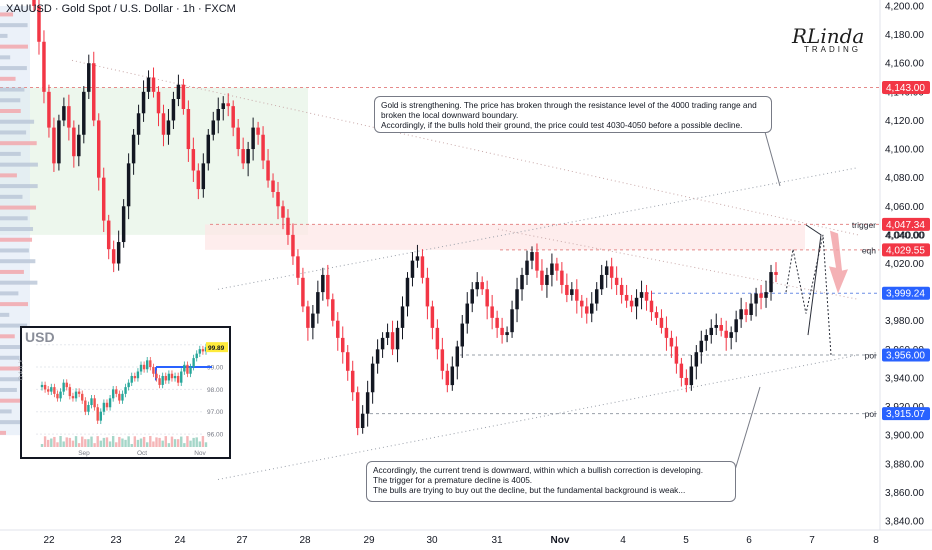 Image resolution: width=932 pixels, height=550 pixels. I want to click on y-tick-label: 3,940.00, so click(904, 378).